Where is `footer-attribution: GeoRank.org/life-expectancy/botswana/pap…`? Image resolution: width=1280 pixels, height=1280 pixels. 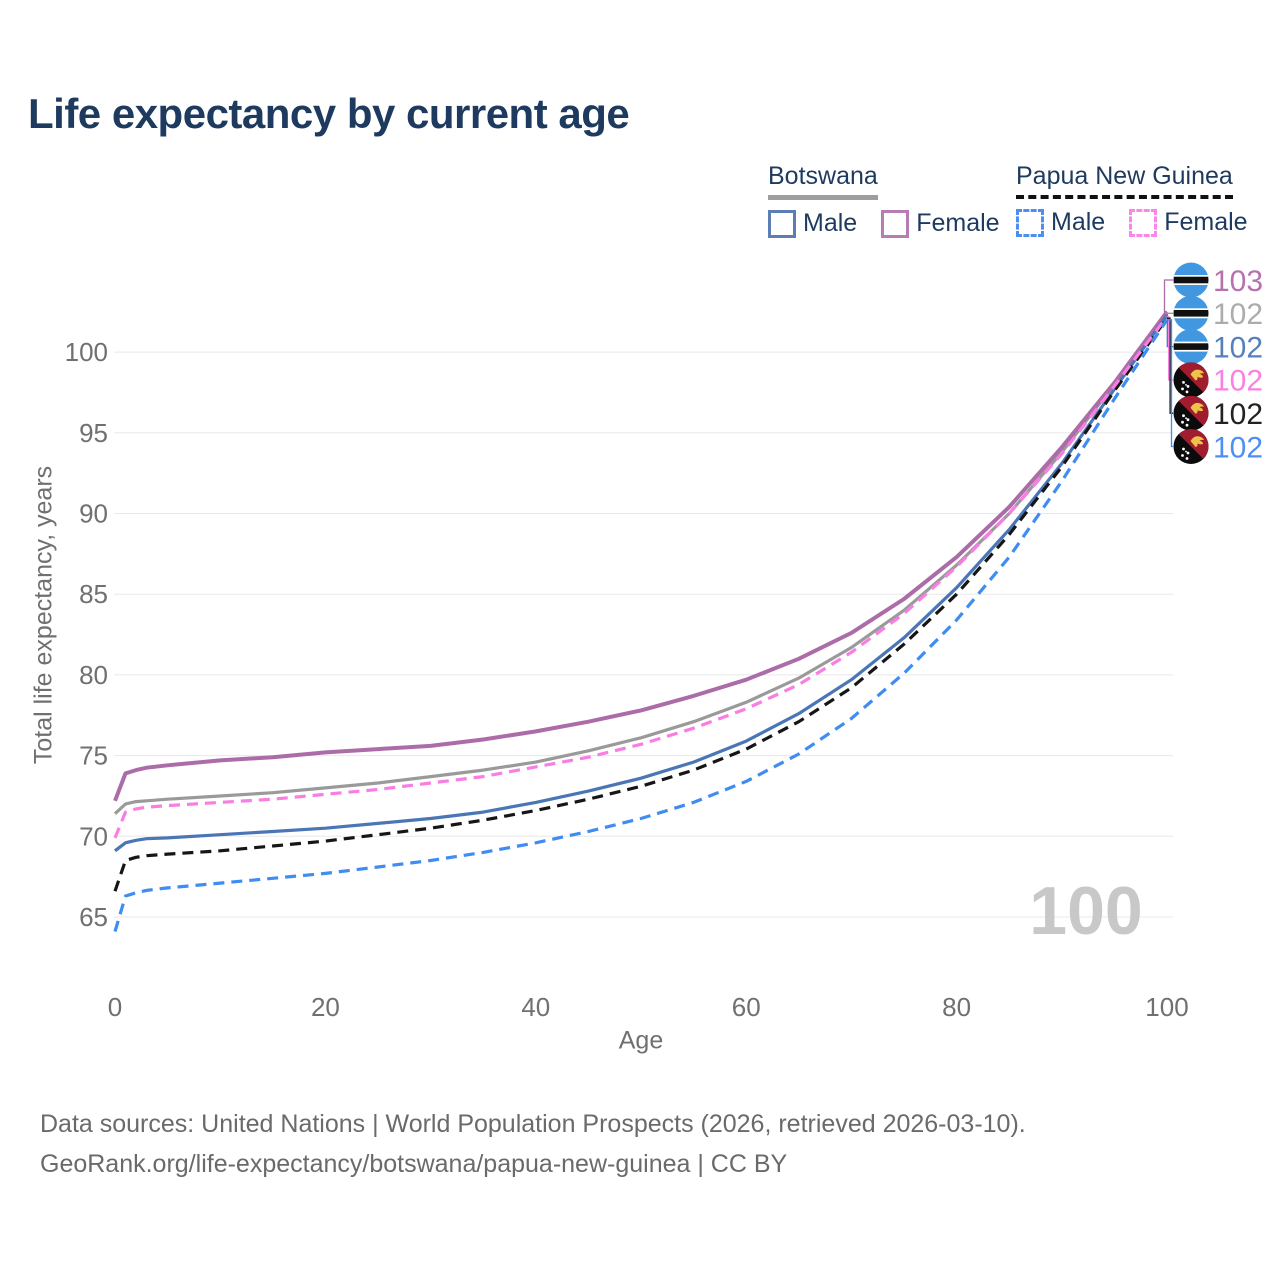
footer-attribution: GeoRank.org/life-expectancy/botswana/pap… is located at coordinates (414, 1164).